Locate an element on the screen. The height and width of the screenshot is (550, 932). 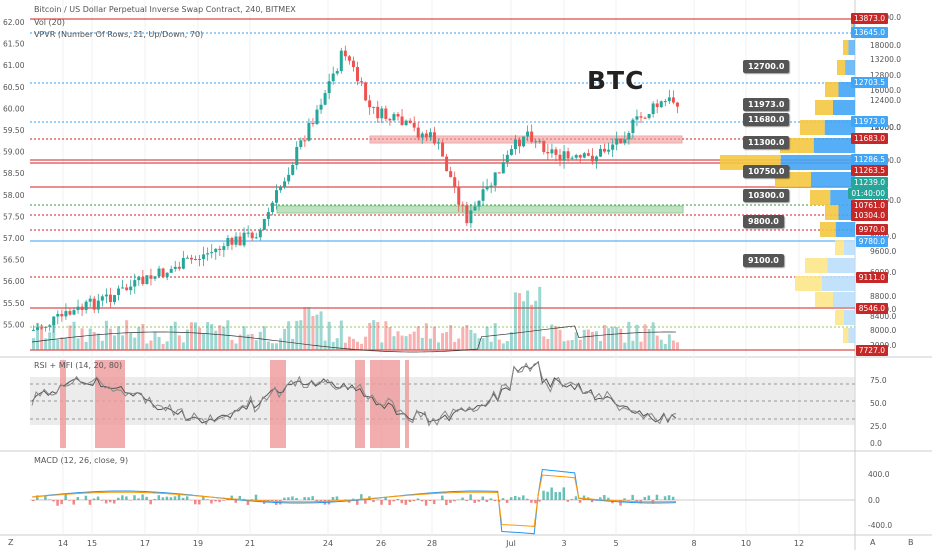
note-10750: 10750.0 is located at coordinates (766, 171).